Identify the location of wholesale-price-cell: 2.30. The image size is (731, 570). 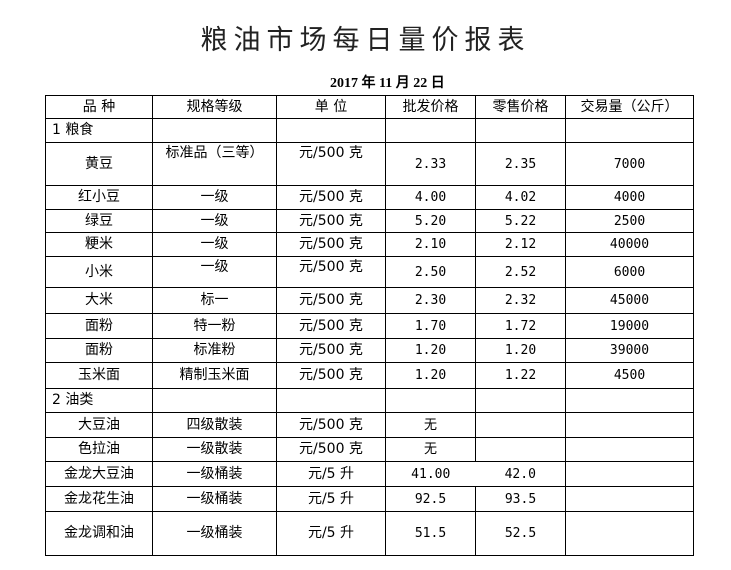
(430, 300).